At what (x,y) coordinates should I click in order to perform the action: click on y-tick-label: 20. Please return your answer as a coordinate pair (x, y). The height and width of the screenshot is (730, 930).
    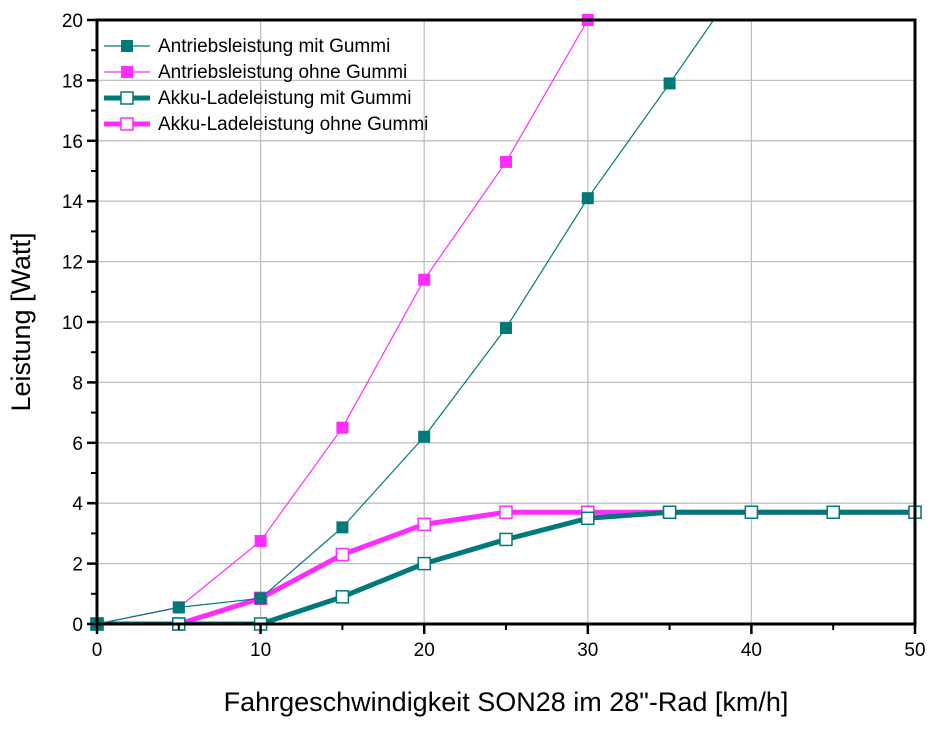
    Looking at the image, I should click on (72, 21).